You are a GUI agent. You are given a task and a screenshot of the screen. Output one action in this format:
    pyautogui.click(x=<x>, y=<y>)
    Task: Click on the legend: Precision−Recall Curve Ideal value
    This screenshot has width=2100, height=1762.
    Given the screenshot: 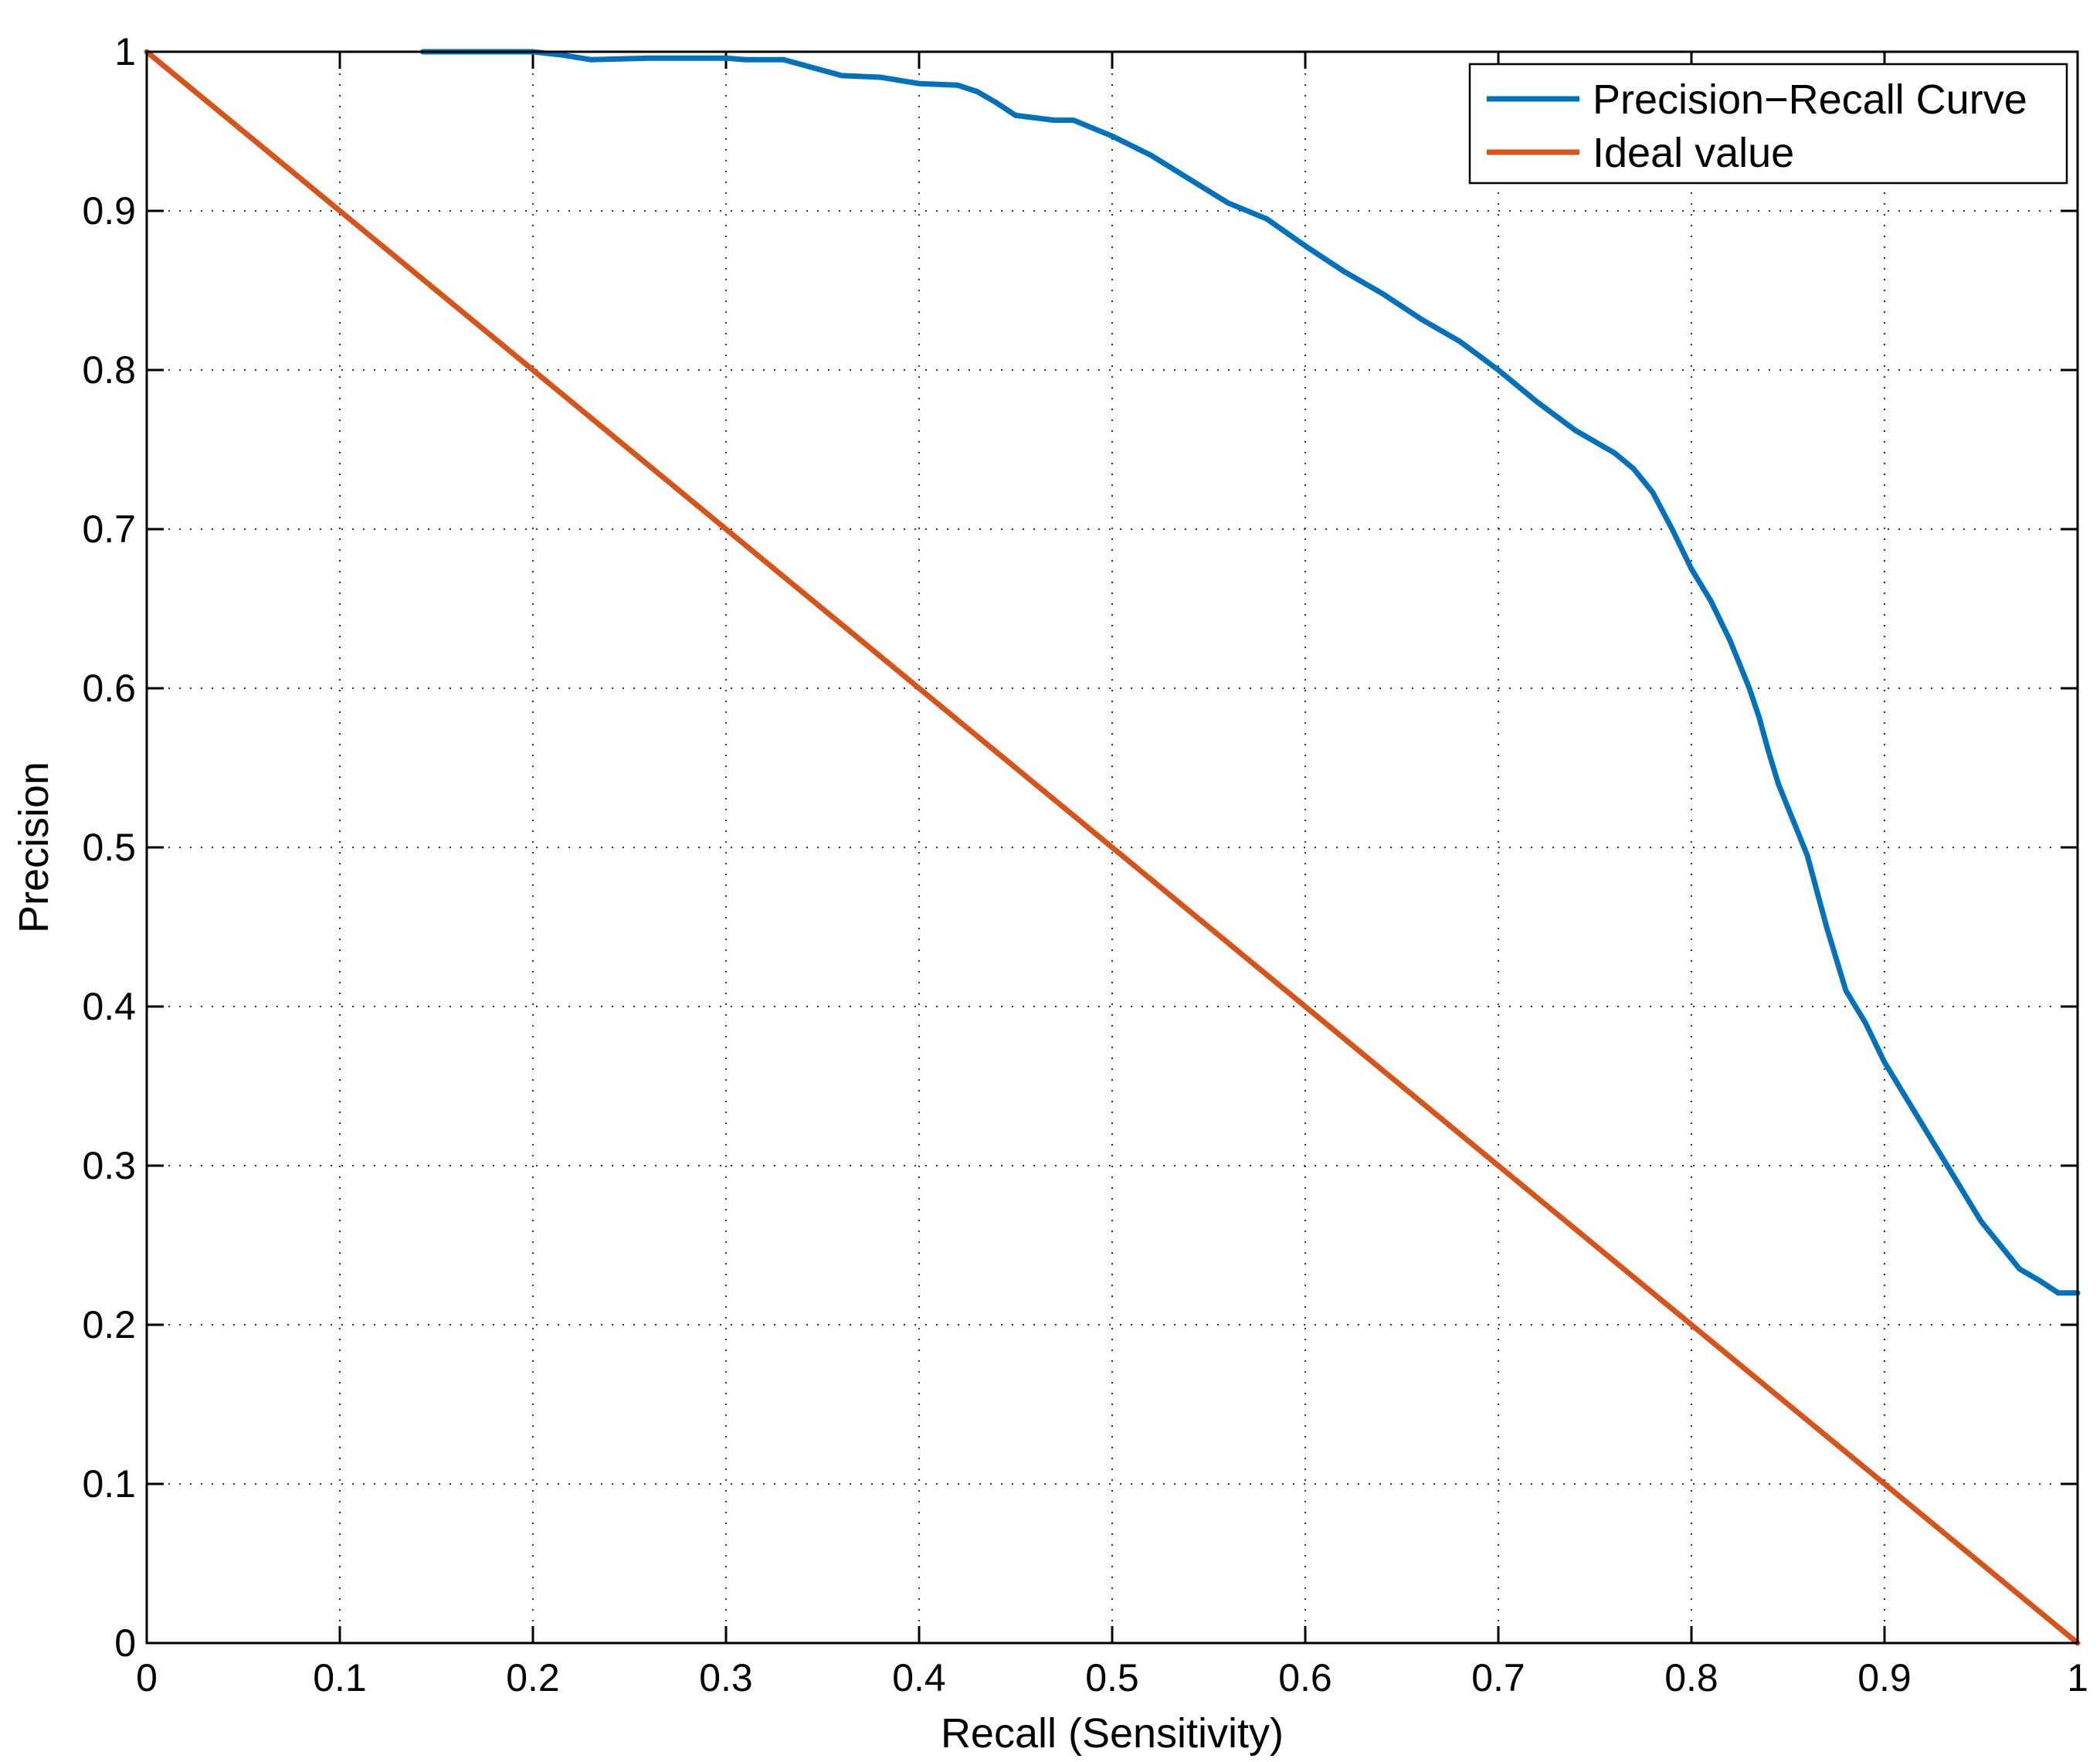 What is the action you would take?
    pyautogui.click(x=1768, y=124)
    